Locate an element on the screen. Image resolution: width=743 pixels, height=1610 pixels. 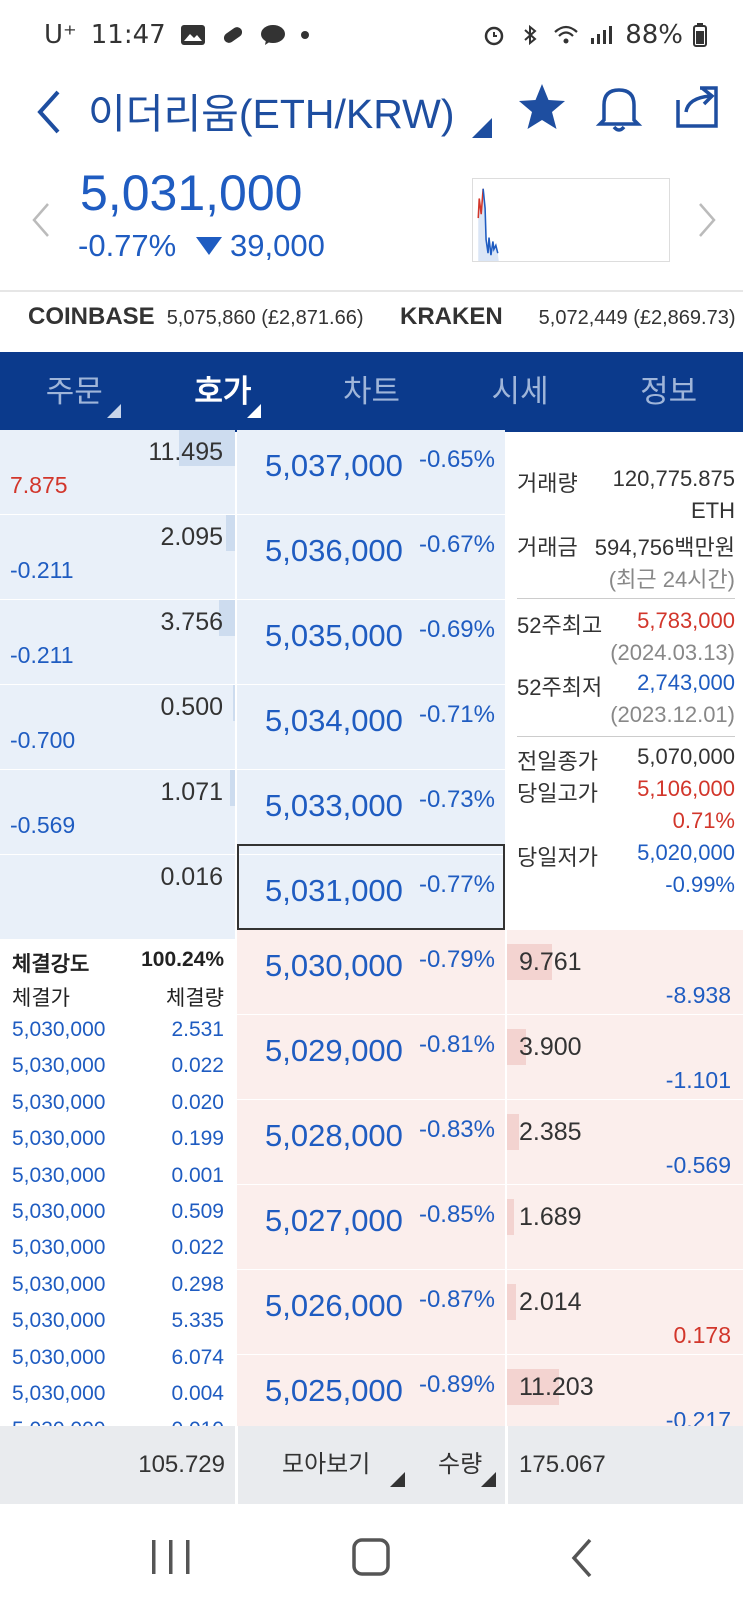
bid-change-pct: -0.89% is located at coordinates (456, 1384).